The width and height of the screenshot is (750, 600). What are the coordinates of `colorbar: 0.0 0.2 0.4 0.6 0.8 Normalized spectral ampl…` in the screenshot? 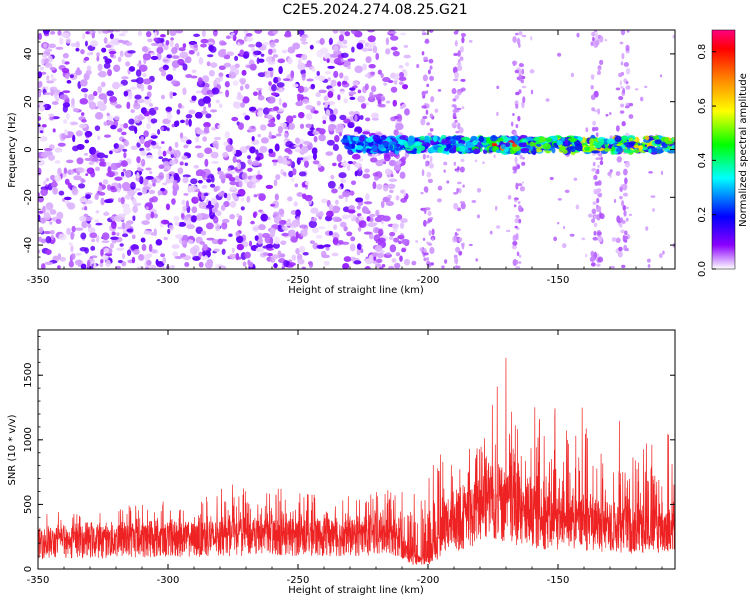 It's located at (723, 153).